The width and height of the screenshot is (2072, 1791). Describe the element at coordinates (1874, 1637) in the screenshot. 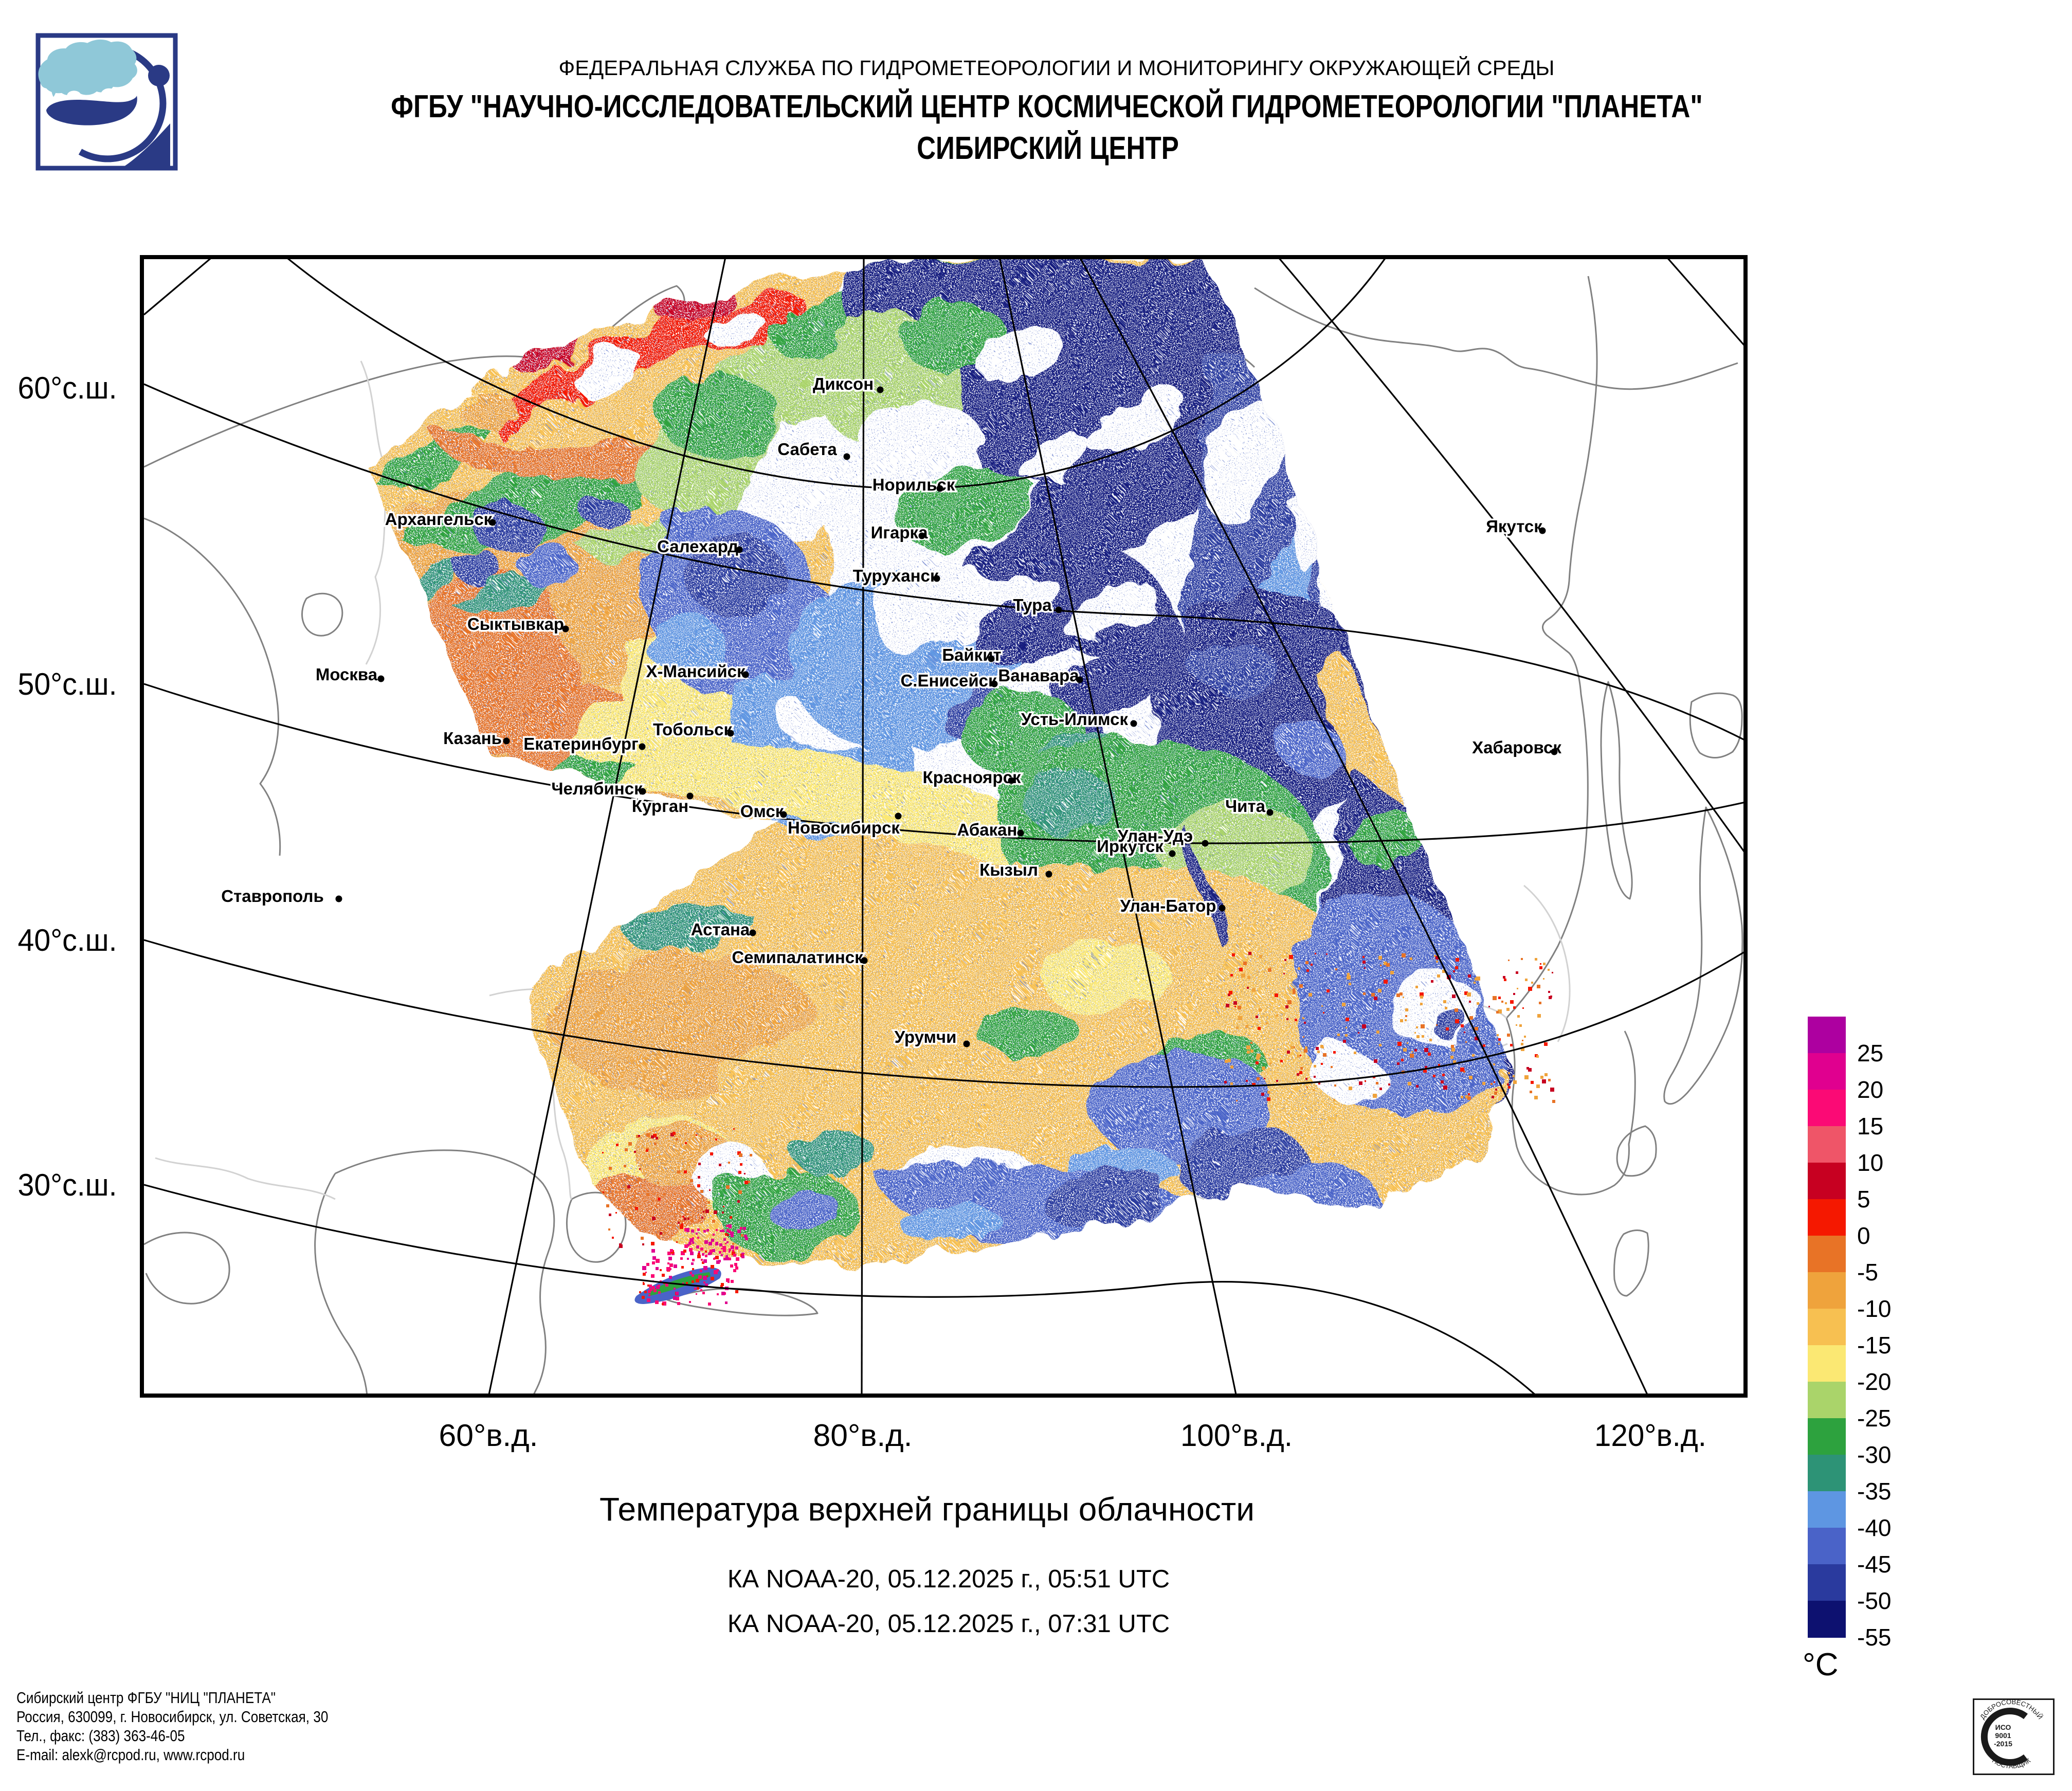

I see `svg-text: -55` at that location.